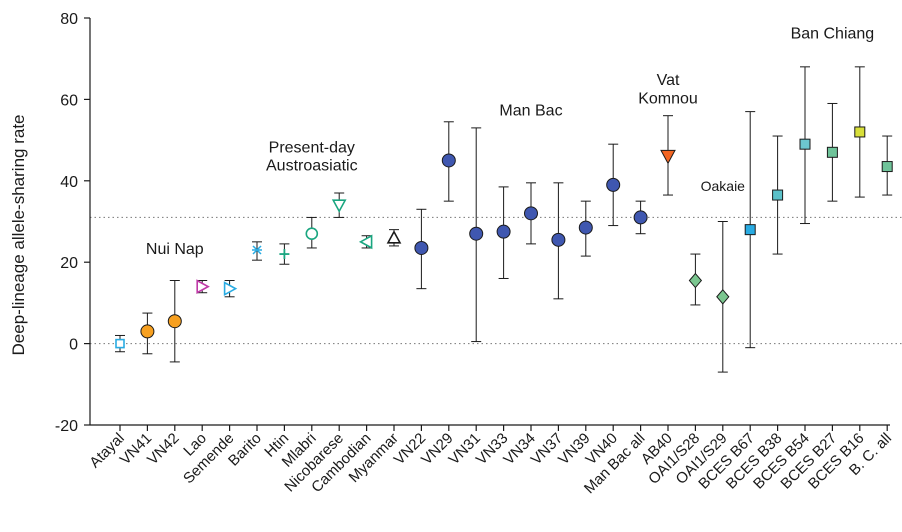  What do you see at coordinates (175, 249) in the screenshot?
I see `annotation-label: Nui Nap` at bounding box center [175, 249].